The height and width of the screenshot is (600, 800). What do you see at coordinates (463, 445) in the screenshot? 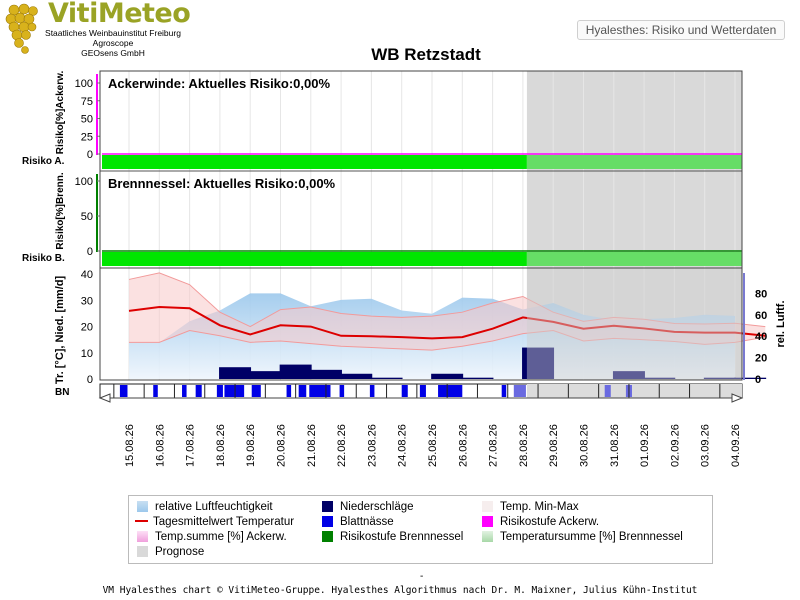
I see `date-tick-label: 26.08.26` at bounding box center [463, 445].